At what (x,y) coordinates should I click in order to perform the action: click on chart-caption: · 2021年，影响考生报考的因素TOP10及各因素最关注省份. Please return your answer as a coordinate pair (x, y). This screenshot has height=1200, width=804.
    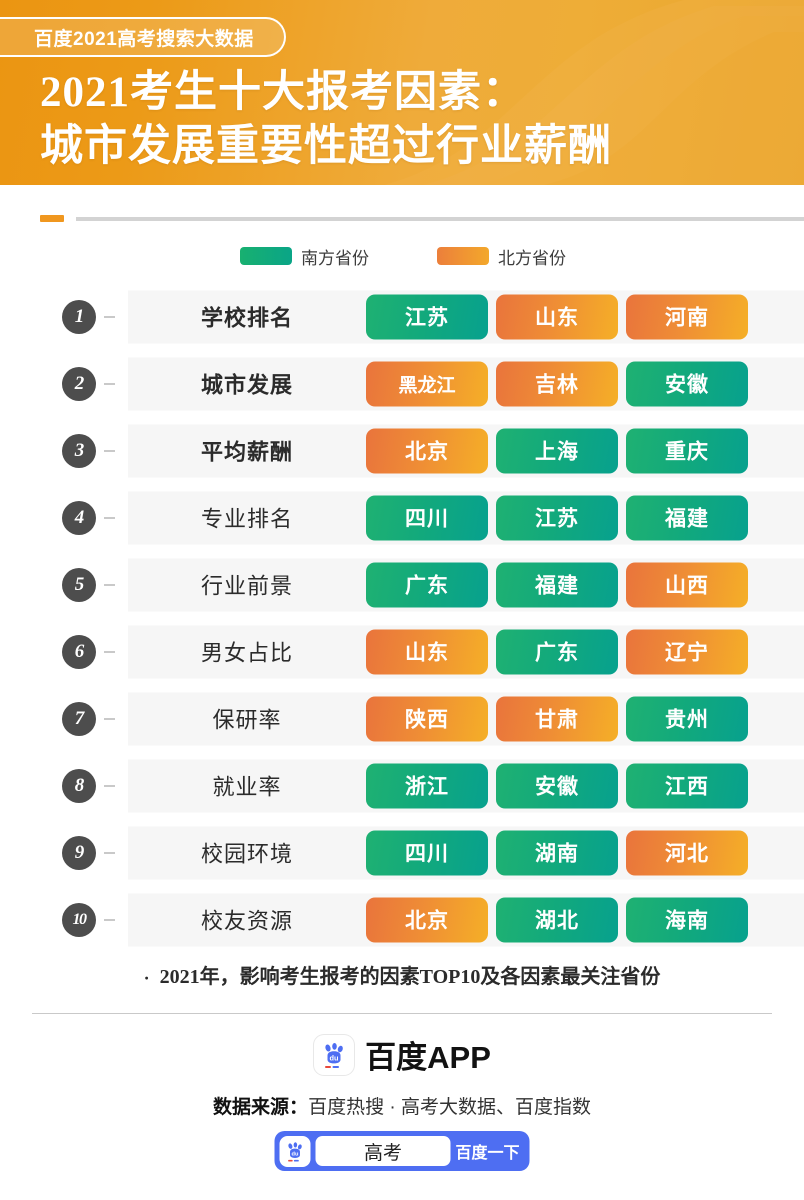
    Looking at the image, I should click on (402, 974).